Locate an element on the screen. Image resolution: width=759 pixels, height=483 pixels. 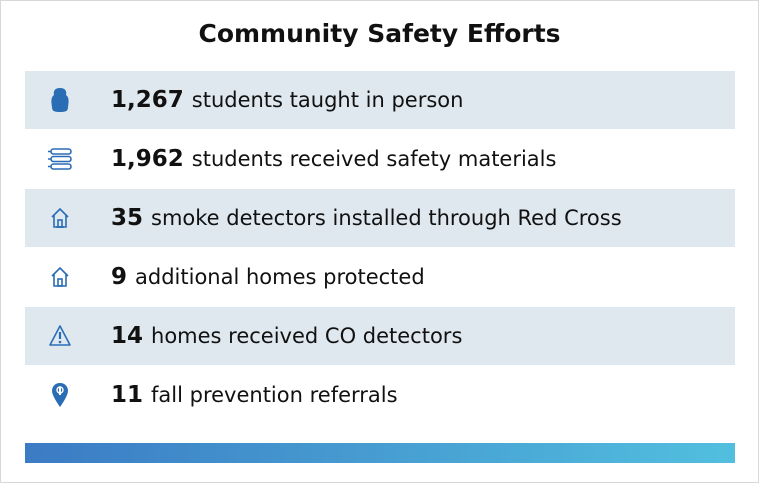
stat-label: students taught in person is located at coordinates (327, 100).